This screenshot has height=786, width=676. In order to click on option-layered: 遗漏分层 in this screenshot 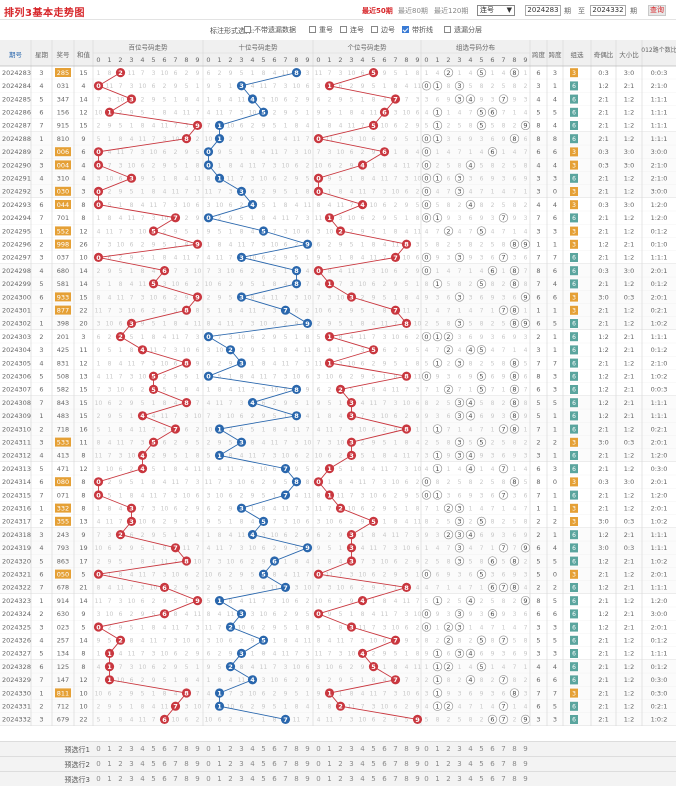, I will do `click(463, 30)`.